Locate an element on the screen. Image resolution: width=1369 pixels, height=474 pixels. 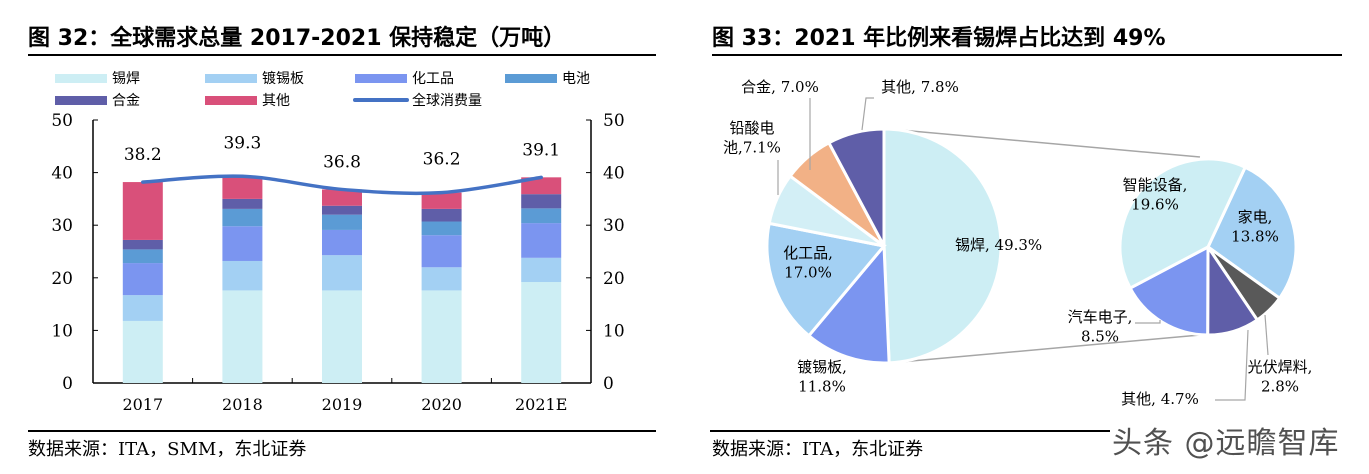
data-label: 39.1 is located at coordinates (541, 150).